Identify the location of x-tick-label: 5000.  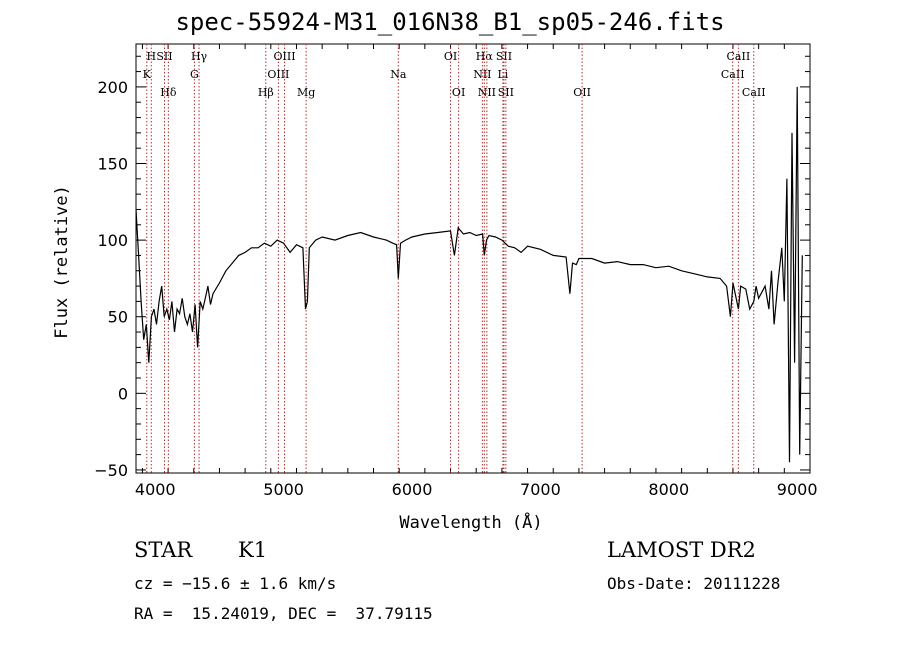
(283, 489).